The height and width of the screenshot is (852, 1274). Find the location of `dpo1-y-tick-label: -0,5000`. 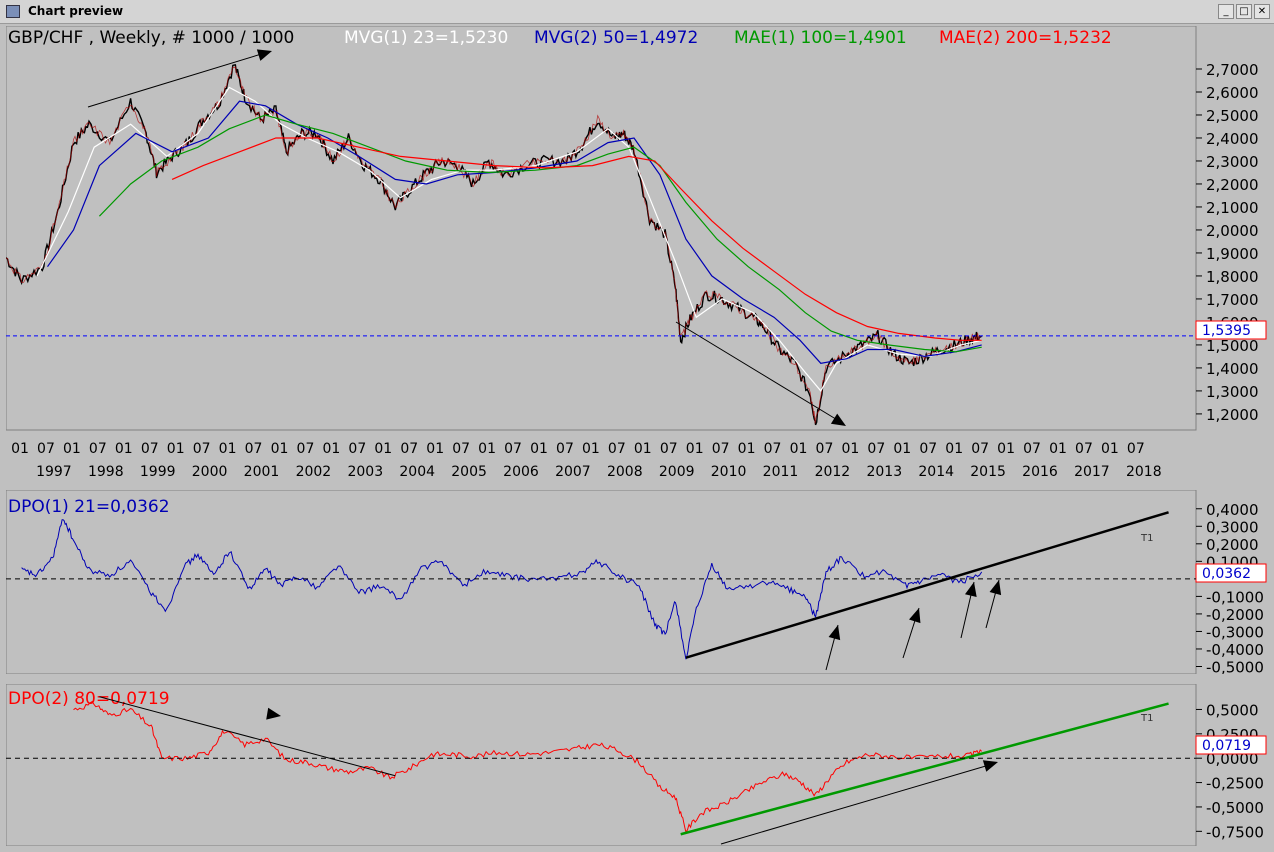

dpo1-y-tick-label: -0,5000 is located at coordinates (1235, 666).